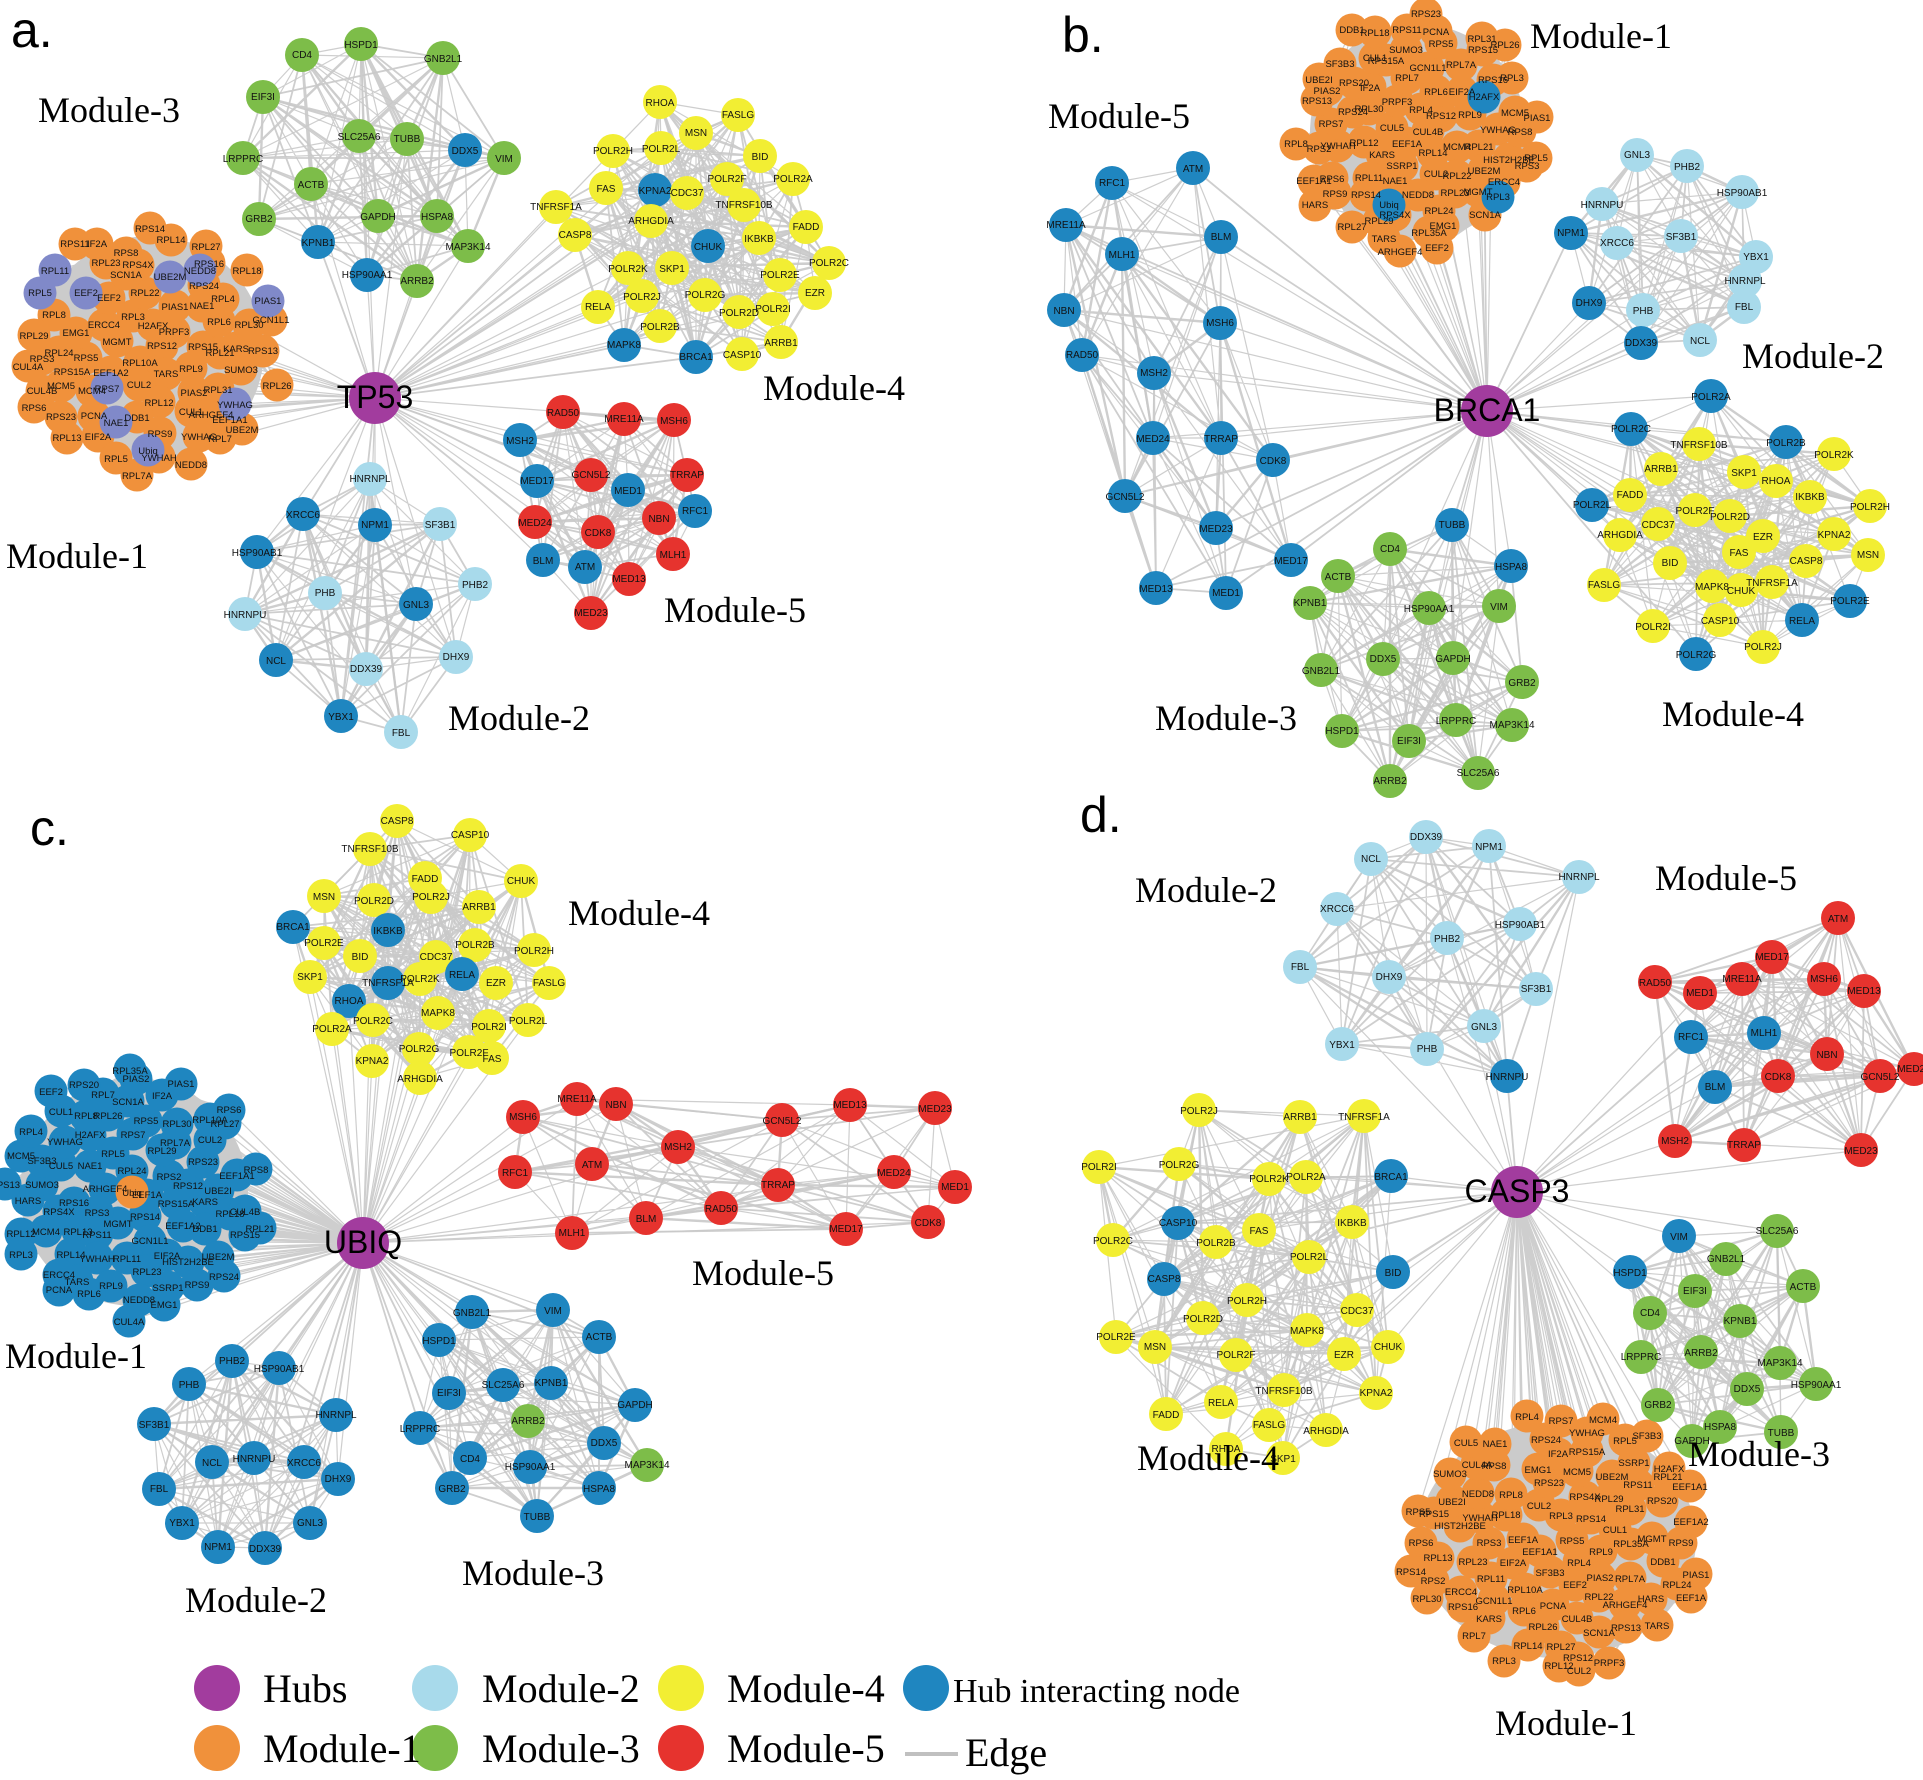 This screenshot has width=1923, height=1780. I want to click on svg-text: BLM, so click(1715, 1087).